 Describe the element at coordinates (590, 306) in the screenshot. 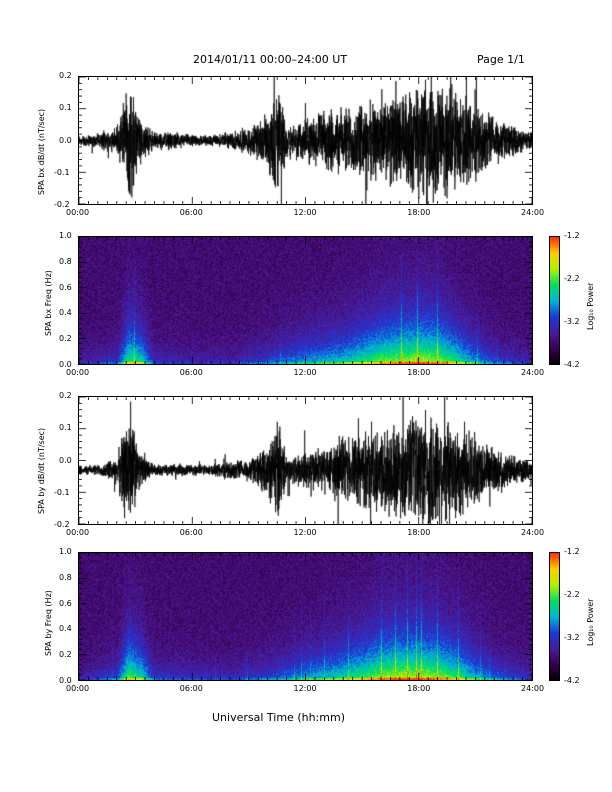

I see `bx-colorbar-title: Log₁₀ Power` at that location.